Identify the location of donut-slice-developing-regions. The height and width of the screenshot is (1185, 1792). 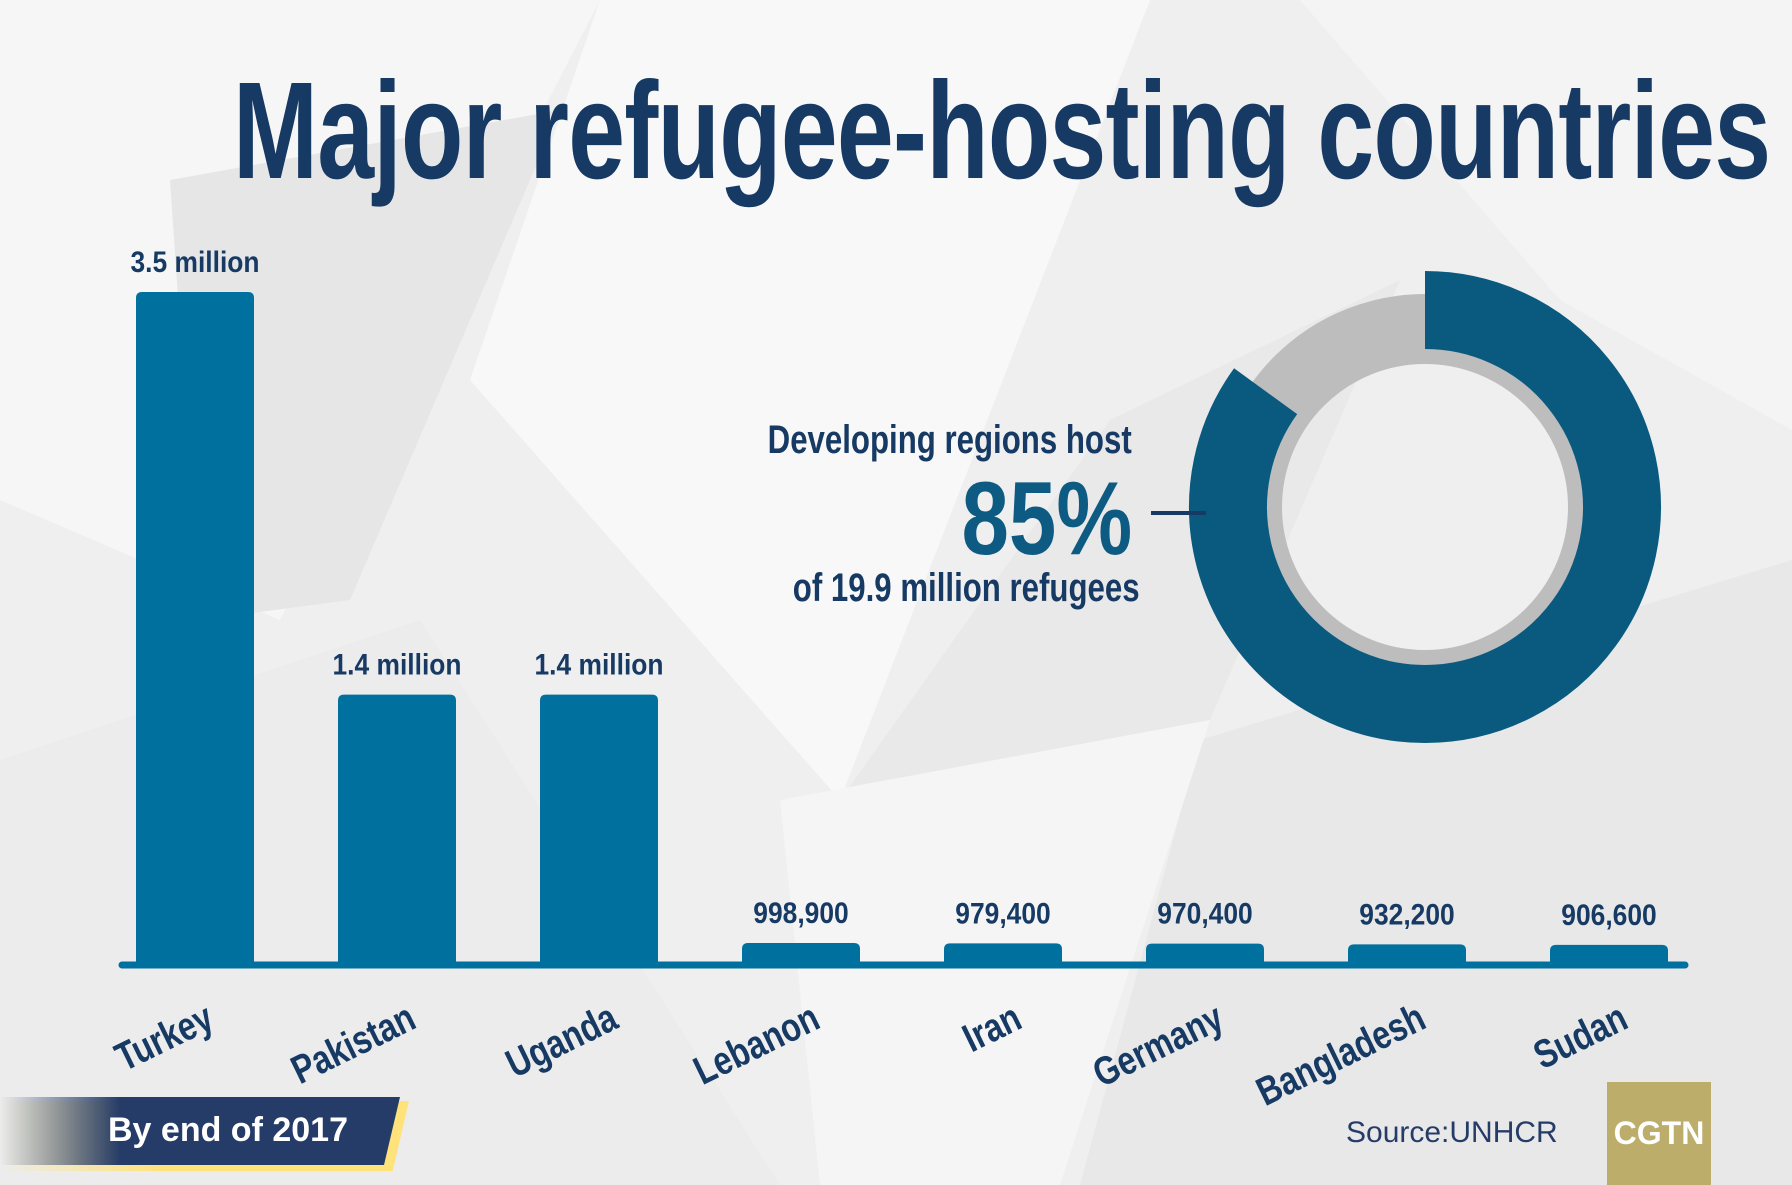
(1425, 507).